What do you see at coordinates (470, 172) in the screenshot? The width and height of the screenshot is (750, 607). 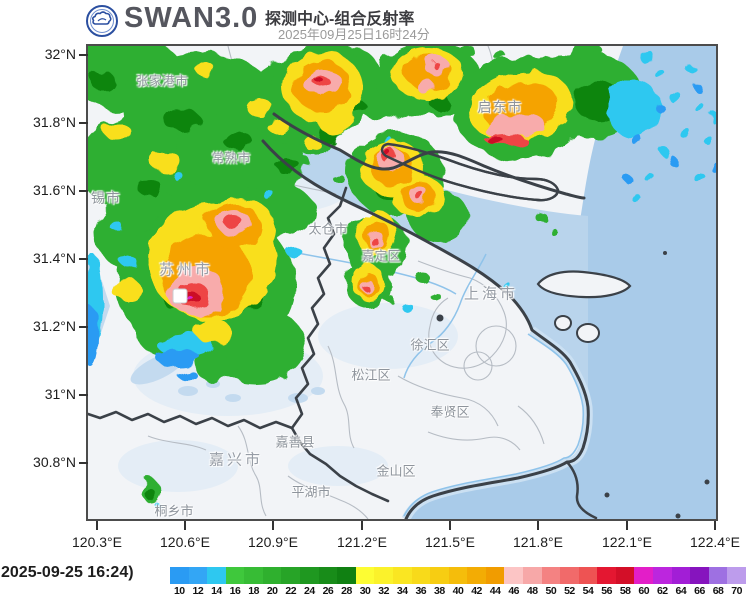 I see `chongming-outline` at bounding box center [470, 172].